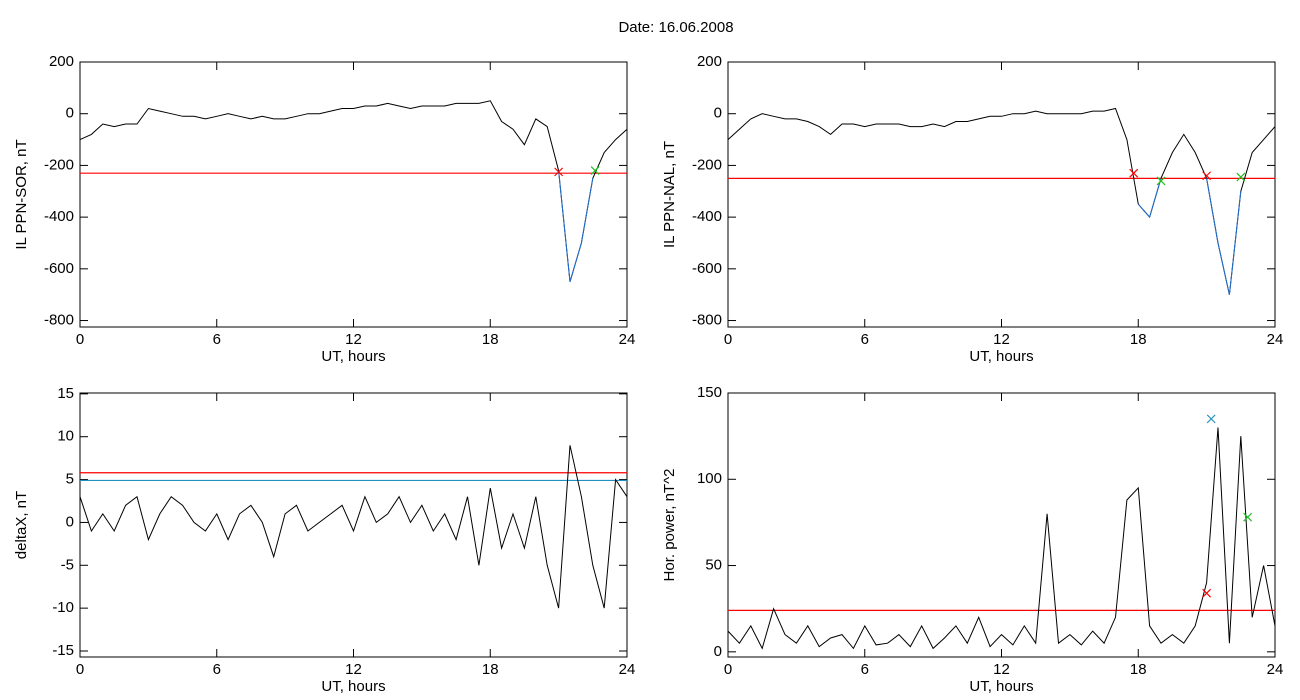  I want to click on y-tick-label: -15, so click(63, 650).